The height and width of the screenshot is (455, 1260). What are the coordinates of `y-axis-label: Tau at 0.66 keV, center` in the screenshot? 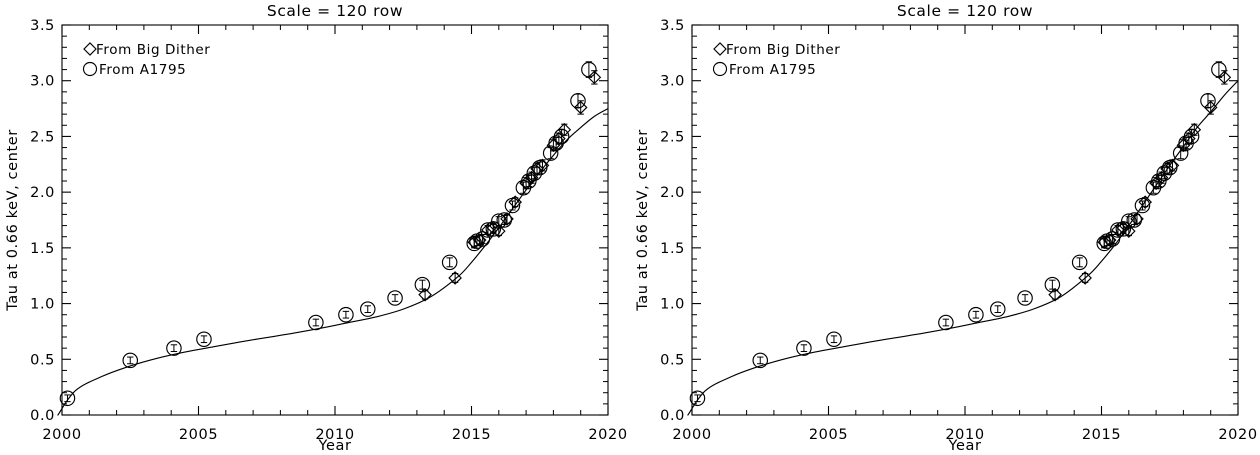 It's located at (13, 220).